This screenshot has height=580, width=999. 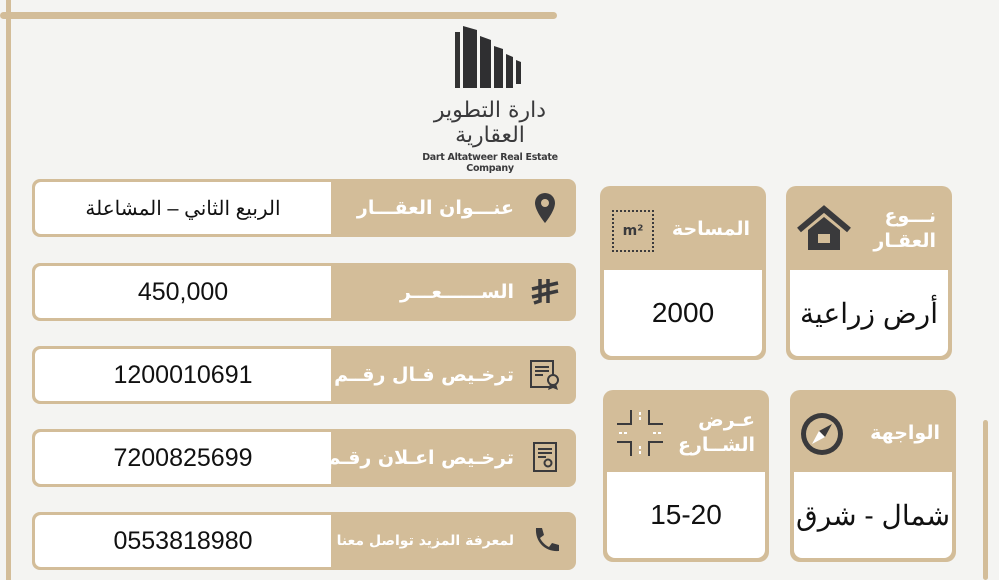 I want to click on left-divider, so click(x=8, y=290).